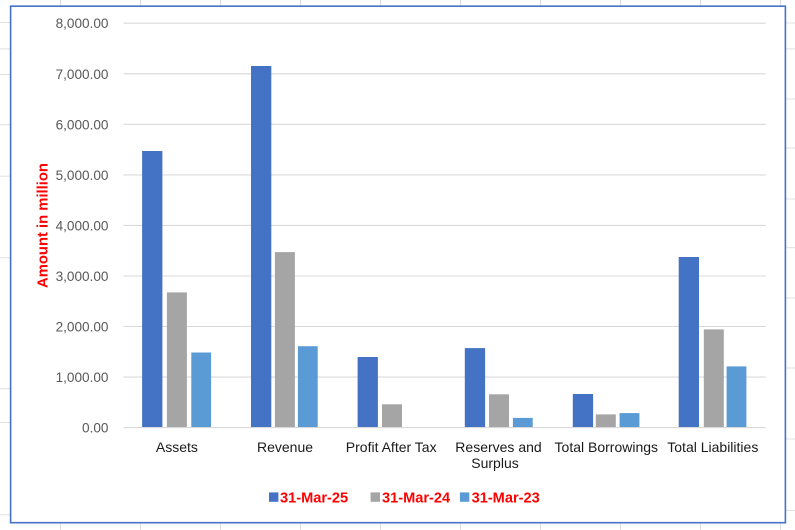  What do you see at coordinates (506, 498) in the screenshot?
I see `svg-text: 31-Mar-23` at bounding box center [506, 498].